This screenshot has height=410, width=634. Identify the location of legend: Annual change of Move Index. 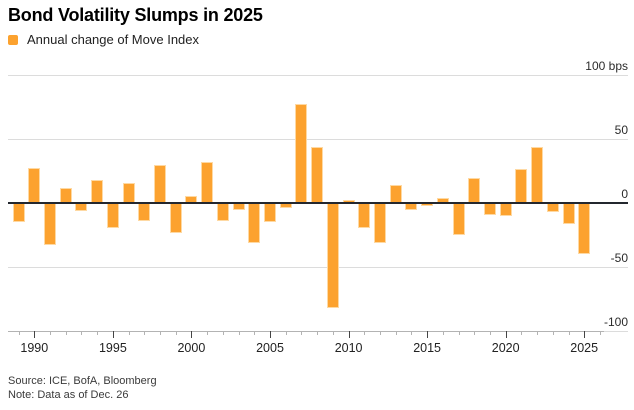
(103, 39).